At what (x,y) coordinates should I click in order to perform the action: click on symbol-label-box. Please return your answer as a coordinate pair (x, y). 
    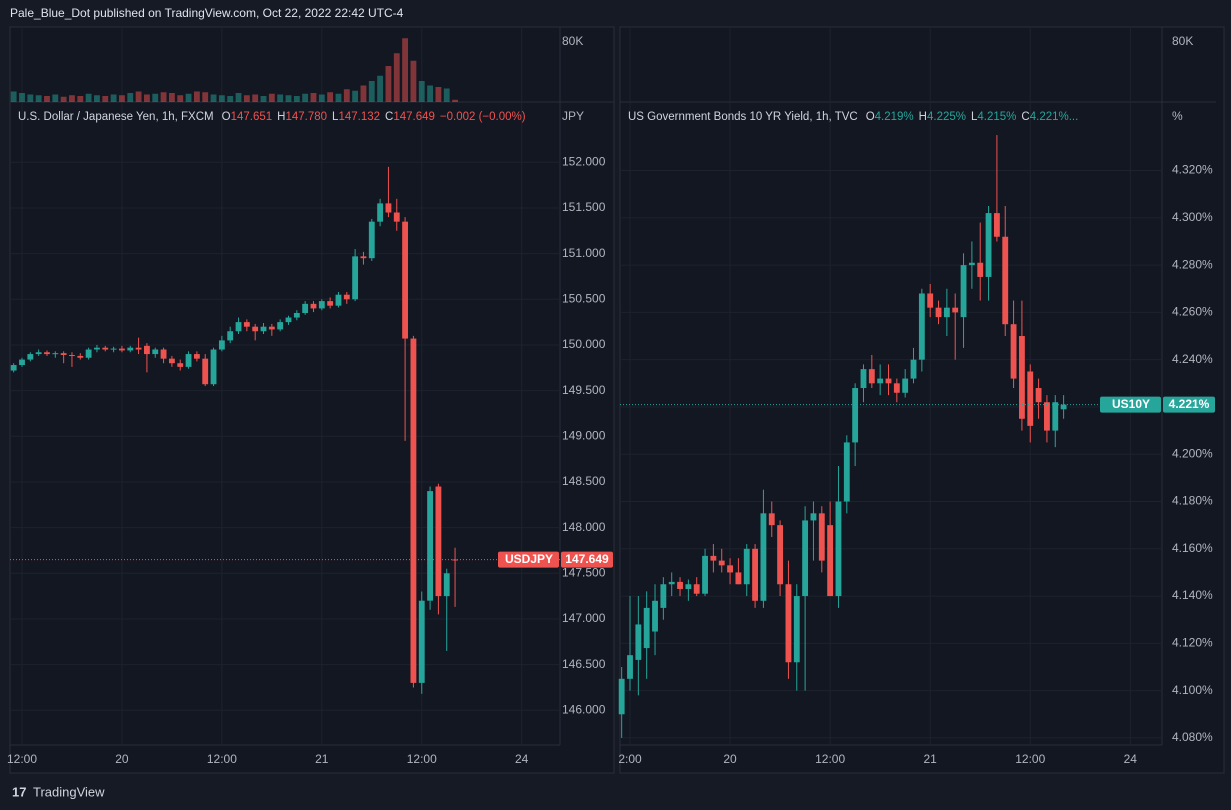
    Looking at the image, I should click on (528, 559).